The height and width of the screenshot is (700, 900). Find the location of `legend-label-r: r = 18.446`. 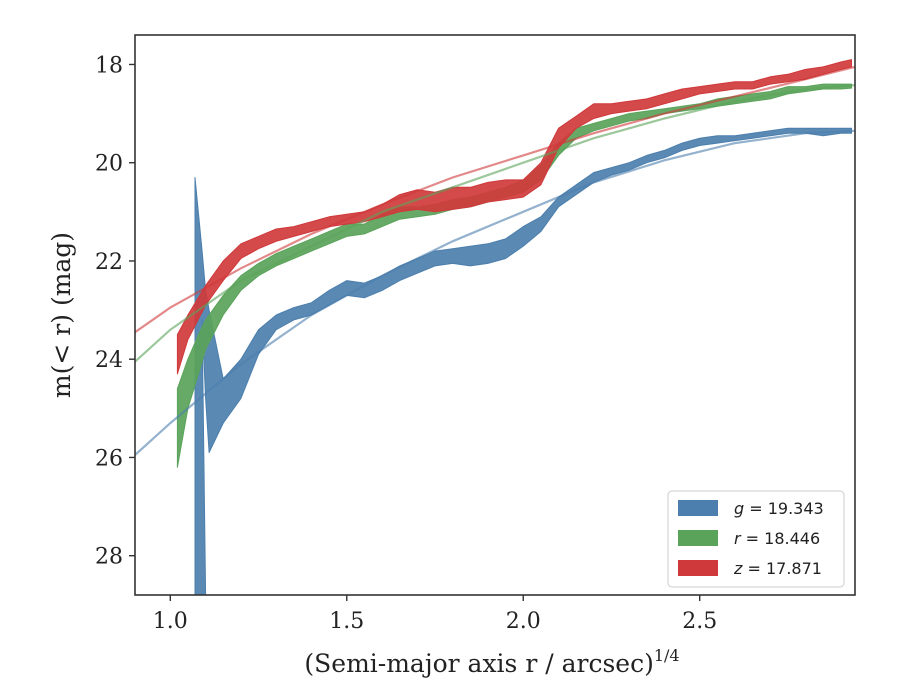

legend-label-r: r = 18.446 is located at coordinates (777, 538).